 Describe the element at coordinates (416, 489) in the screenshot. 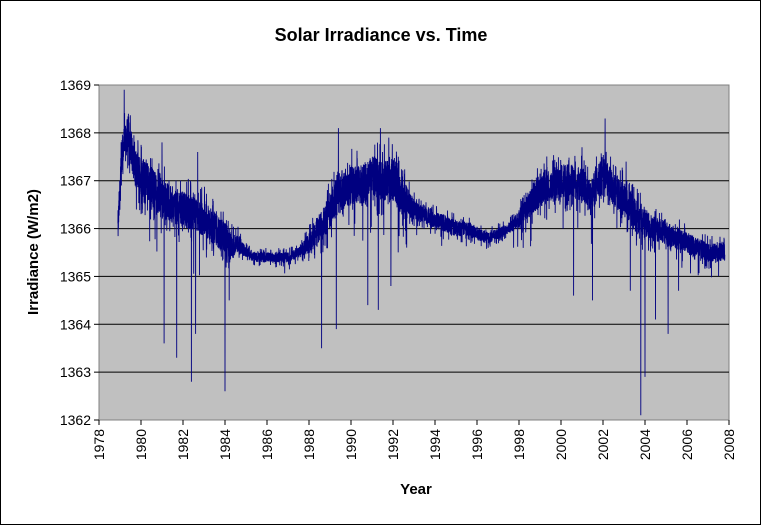

I see `x-axis-label: Year` at that location.